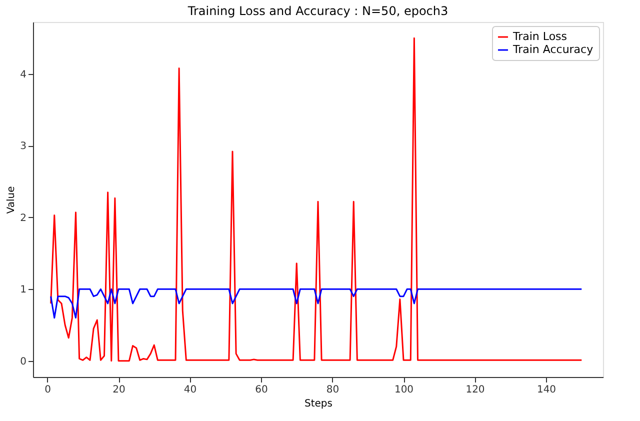 The width and height of the screenshot is (640, 421). I want to click on x-tick-label: 100, so click(404, 390).